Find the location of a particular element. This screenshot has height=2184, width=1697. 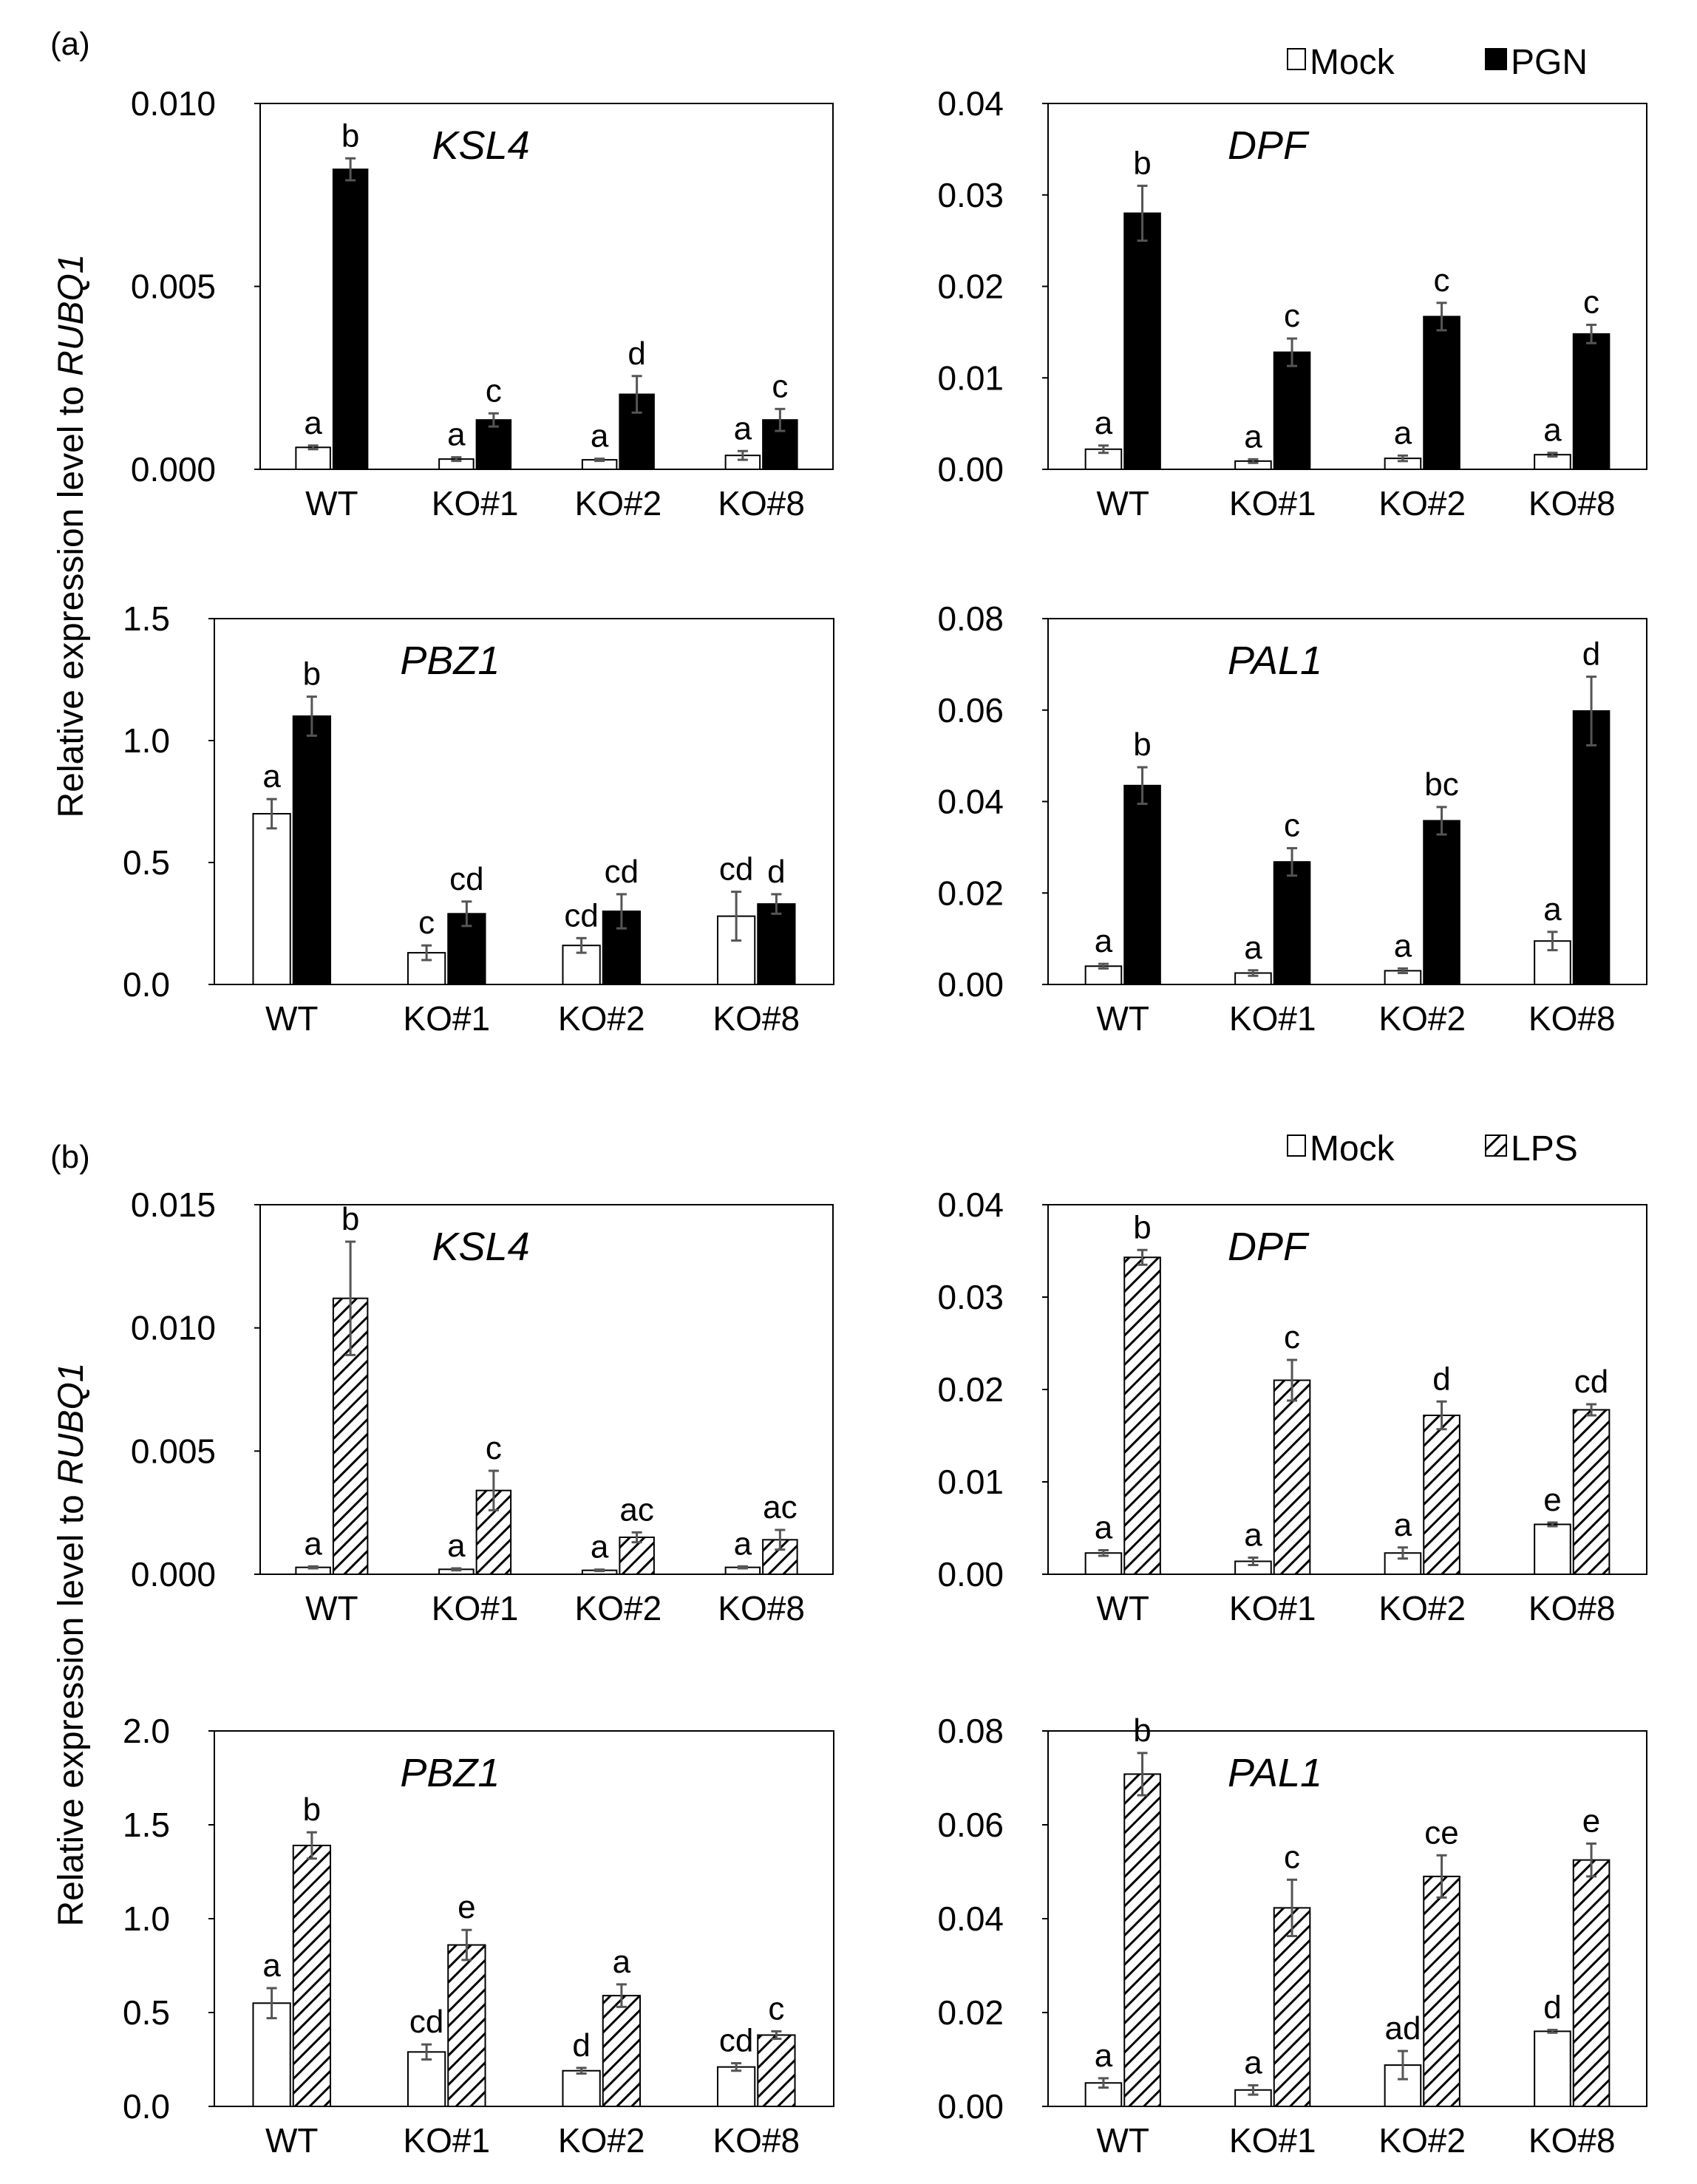

panel-label-a: (a) is located at coordinates (70, 44).